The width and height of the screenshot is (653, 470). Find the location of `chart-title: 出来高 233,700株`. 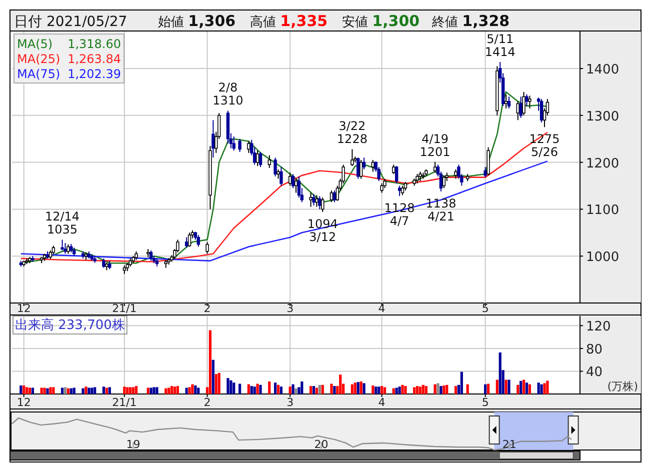

chart-title: 出来高 233,700株 is located at coordinates (70, 325).